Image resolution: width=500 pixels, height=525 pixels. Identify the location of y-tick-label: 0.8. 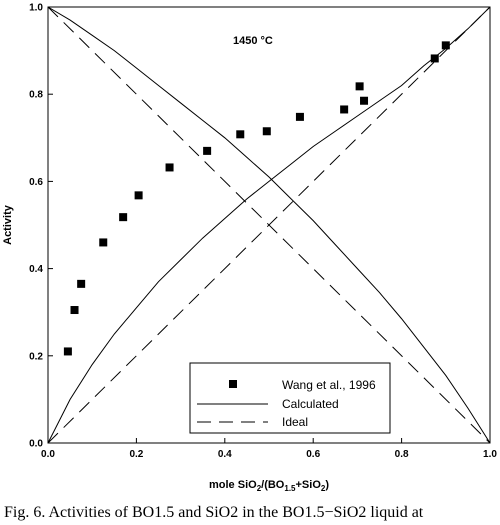
(36, 95).